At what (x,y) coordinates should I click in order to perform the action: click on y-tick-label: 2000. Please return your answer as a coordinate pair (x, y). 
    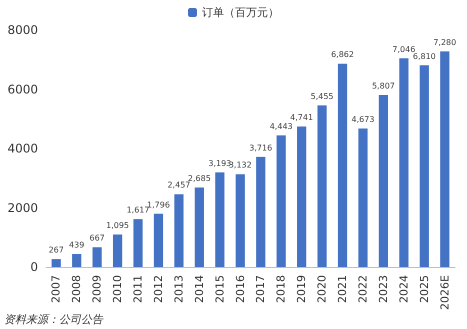
    Looking at the image, I should click on (22, 207).